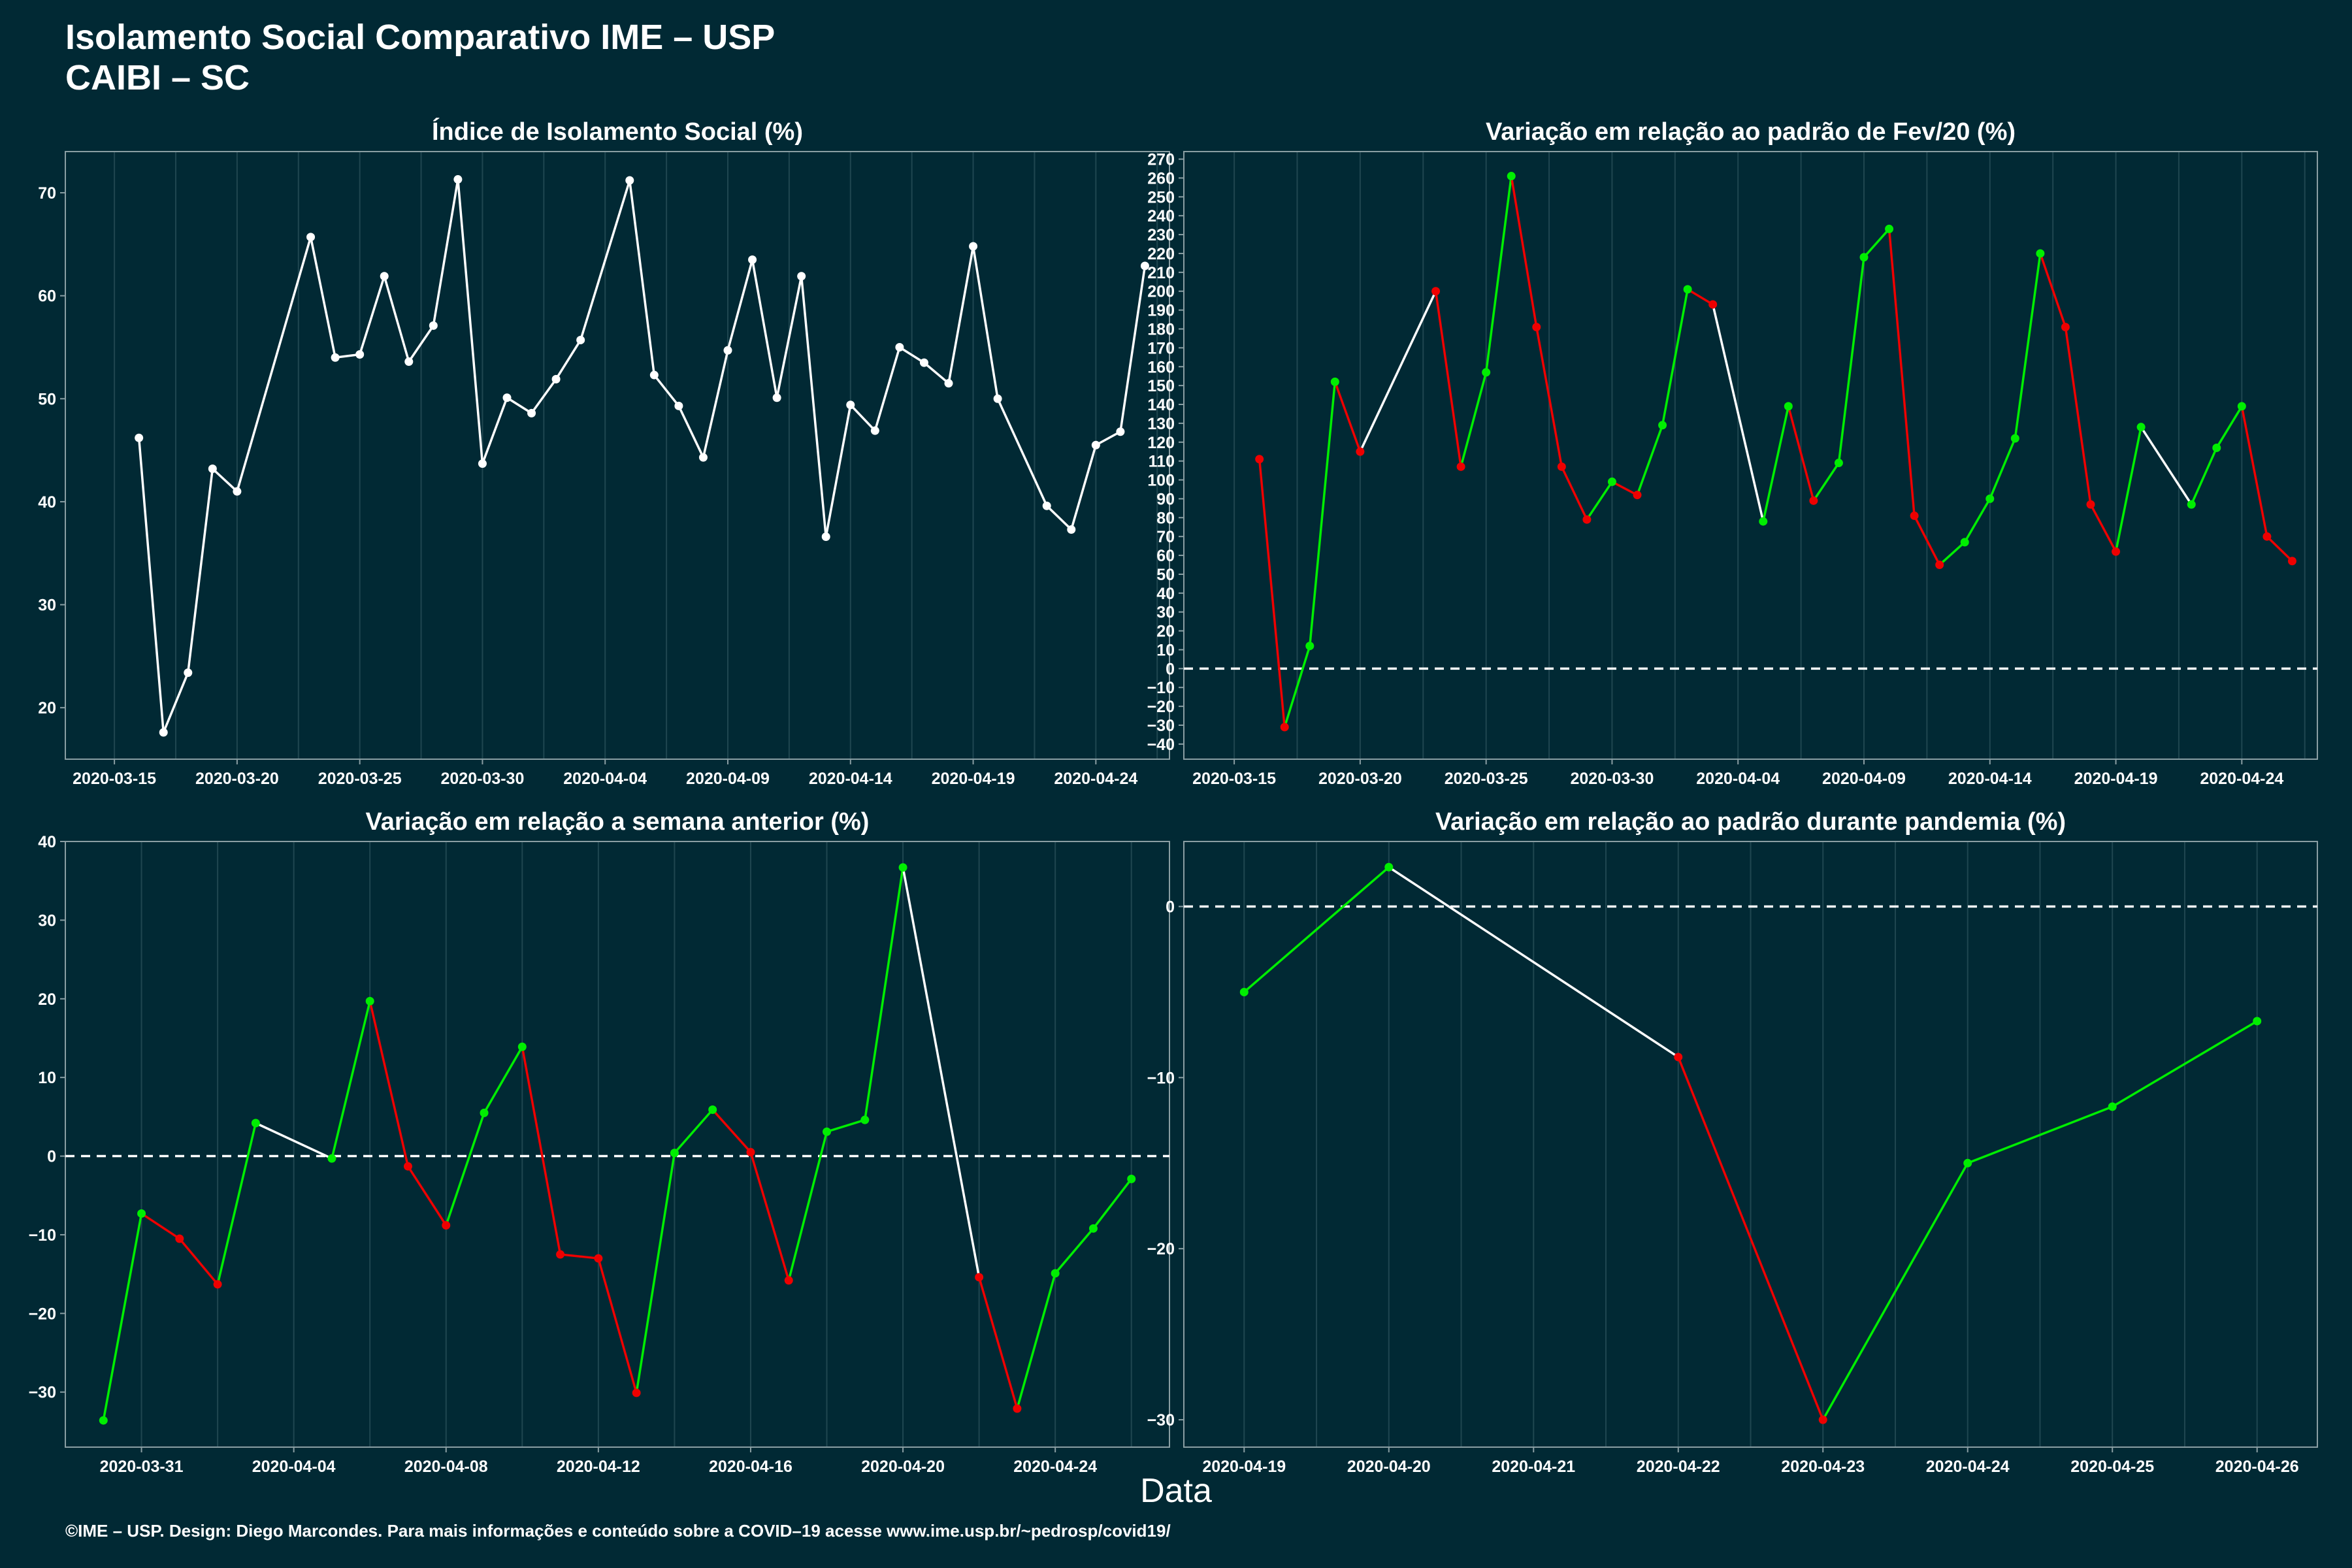 The width and height of the screenshot is (2352, 1568). What do you see at coordinates (2257, 1467) in the screenshot?
I see `x-tick-label: 2020-04-26` at bounding box center [2257, 1467].